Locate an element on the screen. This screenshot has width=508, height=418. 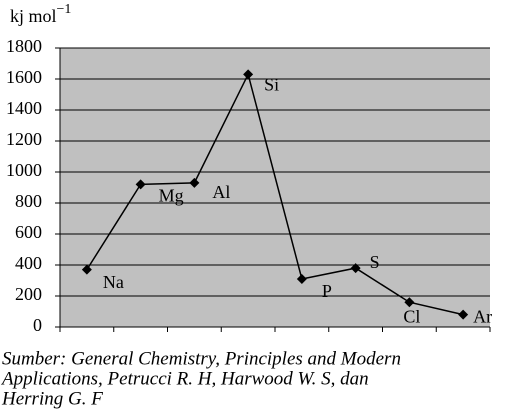
y-tick-label: 0 is located at coordinates (37, 325).